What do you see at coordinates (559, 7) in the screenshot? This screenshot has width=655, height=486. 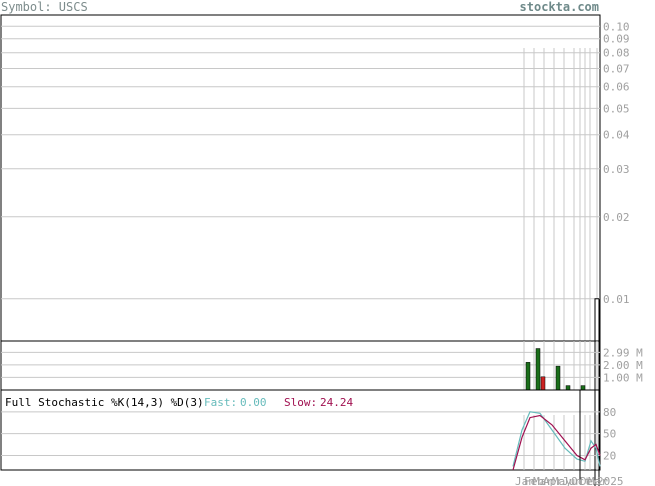 I see `site-name: stockta.com` at bounding box center [559, 7].